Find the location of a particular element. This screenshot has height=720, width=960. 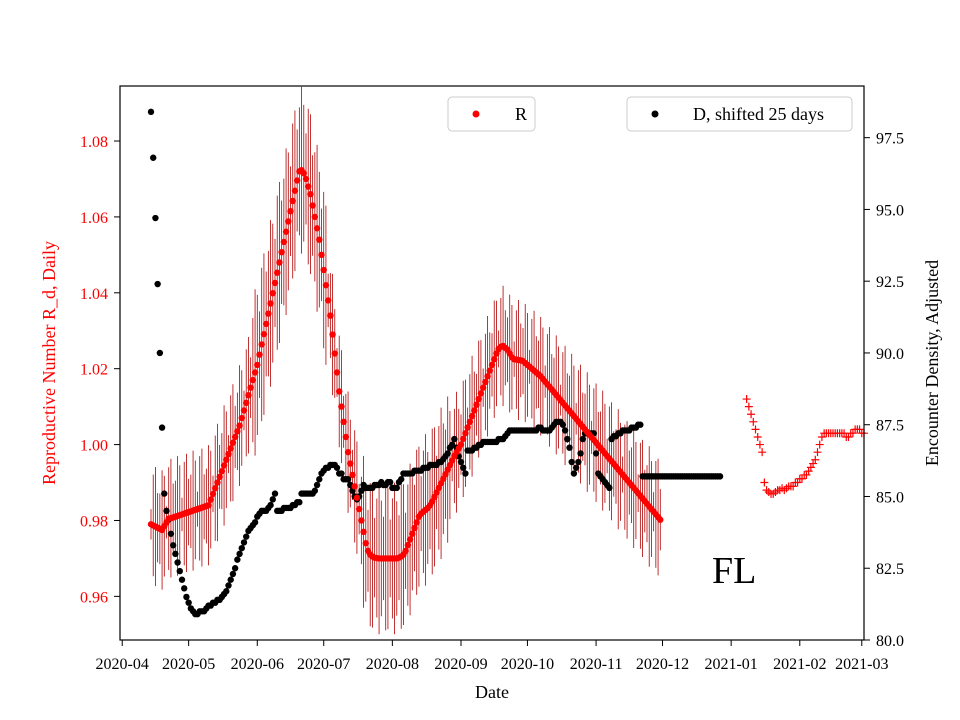

y-right-tick-label: 85.0 is located at coordinates (890, 497).